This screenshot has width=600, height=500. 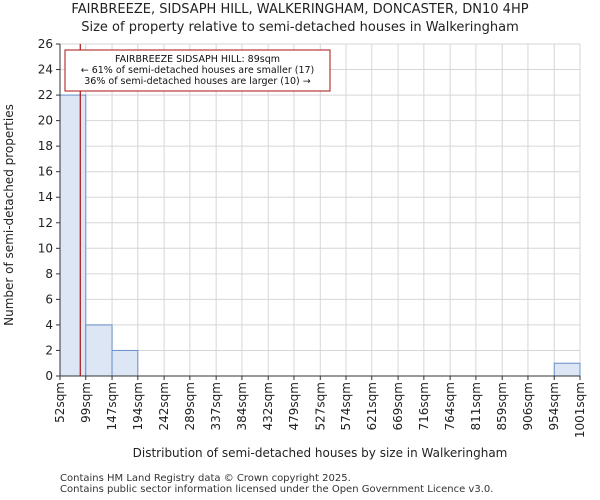 What do you see at coordinates (60, 402) in the screenshot?
I see `x-tick-label: 52sqm` at bounding box center [60, 402].